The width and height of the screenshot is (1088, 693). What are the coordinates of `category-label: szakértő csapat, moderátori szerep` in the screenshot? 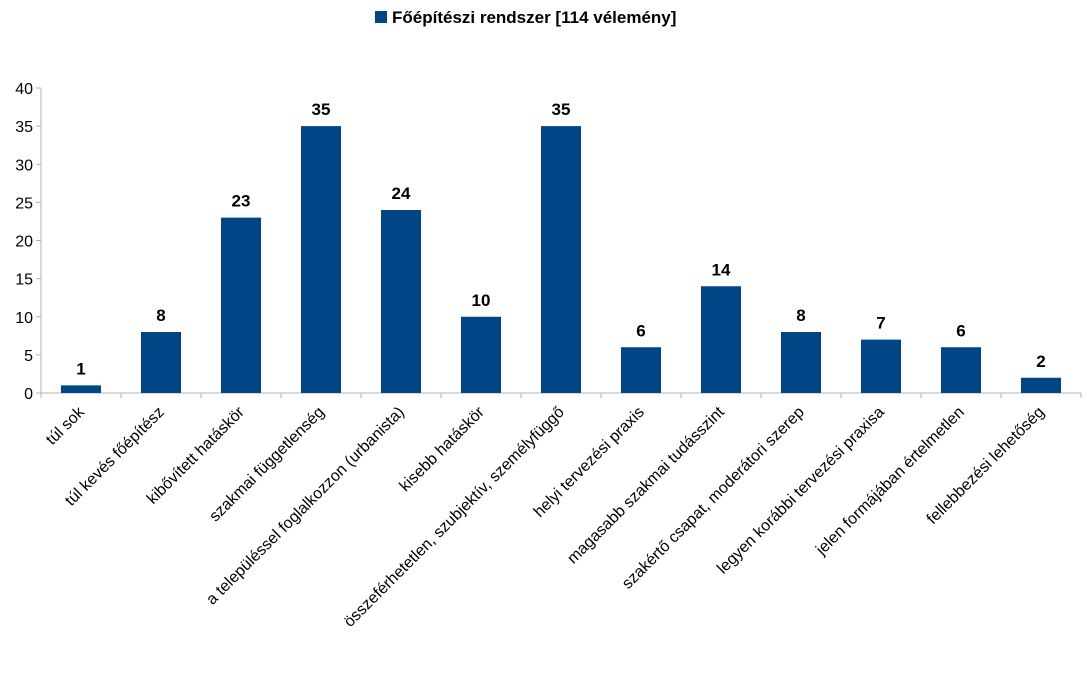 It's located at (713, 498).